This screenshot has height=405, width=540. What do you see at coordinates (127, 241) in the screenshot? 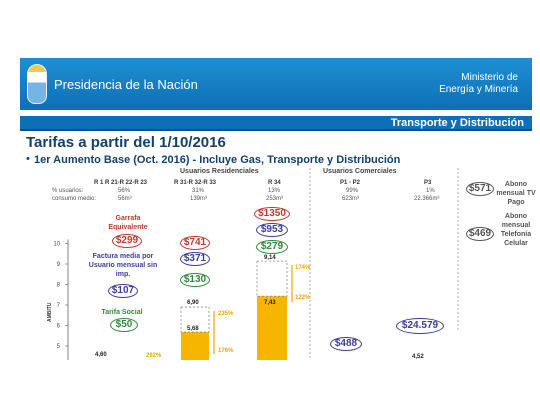
I see `garrafa-bubble: $299` at bounding box center [127, 241].